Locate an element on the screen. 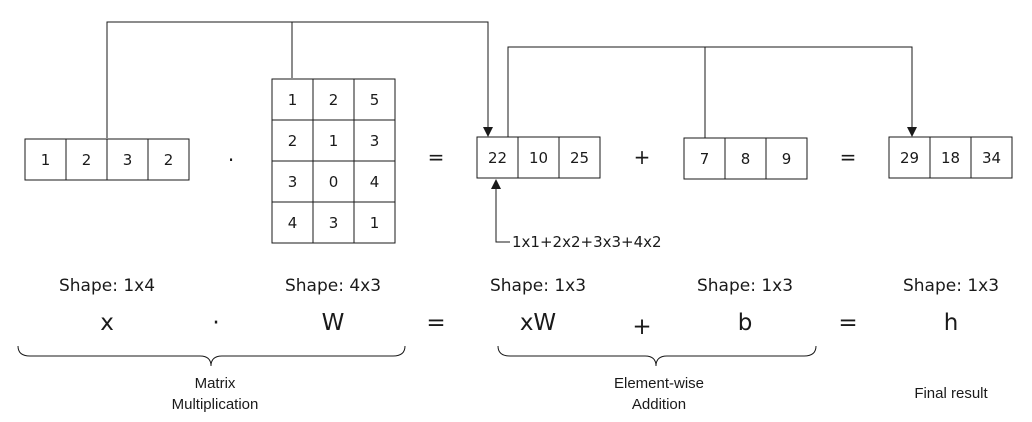 The image size is (1032, 422). arrowhead-to-xw is located at coordinates (488, 132).